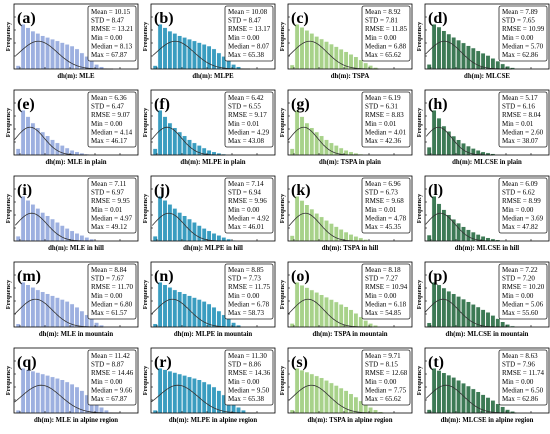 This screenshot has height=434, width=550. What do you see at coordinates (212, 162) in the screenshot?
I see `x-axis-label: dh(m): MLPE in plain` at bounding box center [212, 162].